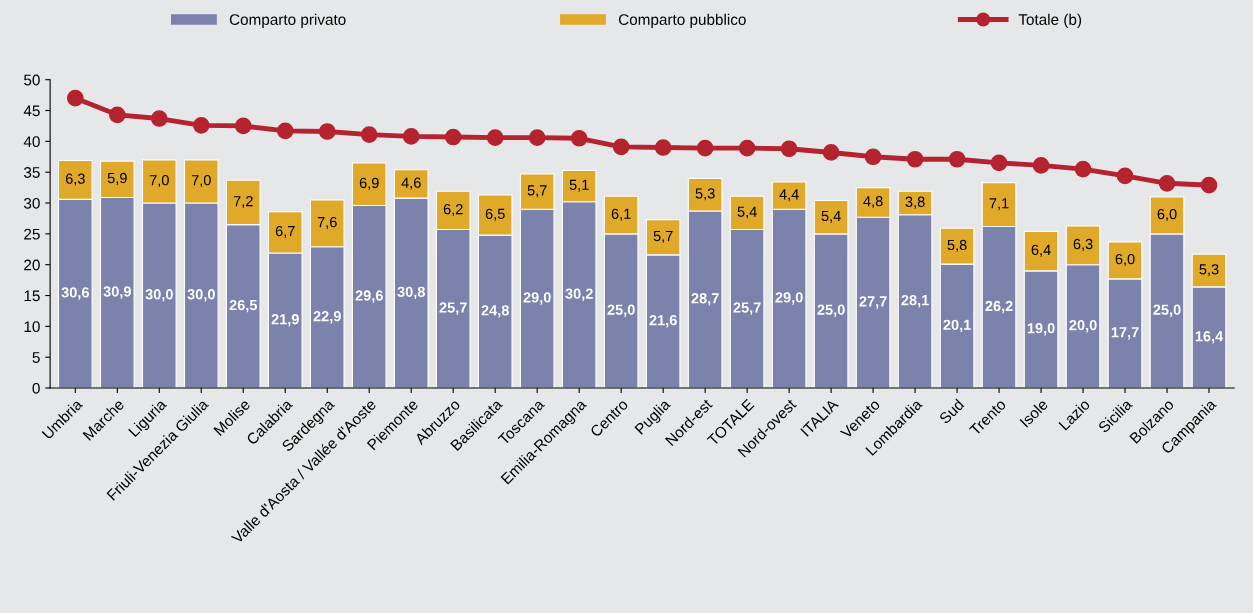 This screenshot has height=613, width=1253. What do you see at coordinates (1125, 333) in the screenshot?
I see `data-label: 17,7` at bounding box center [1125, 333].